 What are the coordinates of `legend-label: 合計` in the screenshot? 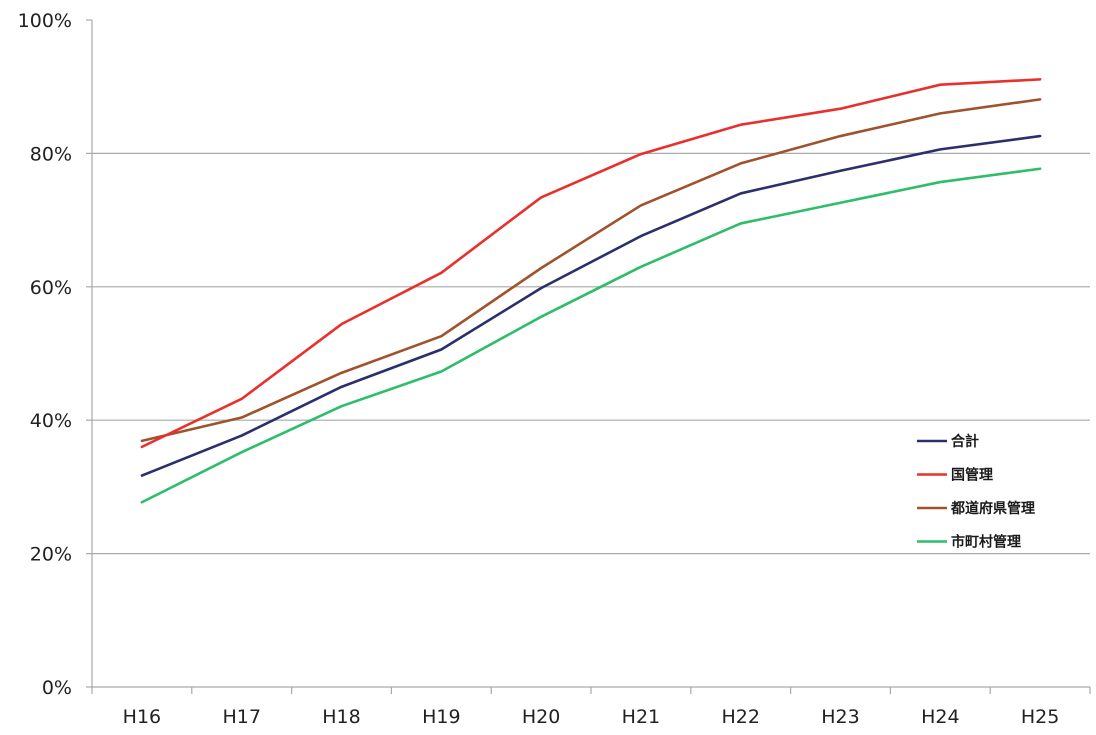 It's located at (965, 441).